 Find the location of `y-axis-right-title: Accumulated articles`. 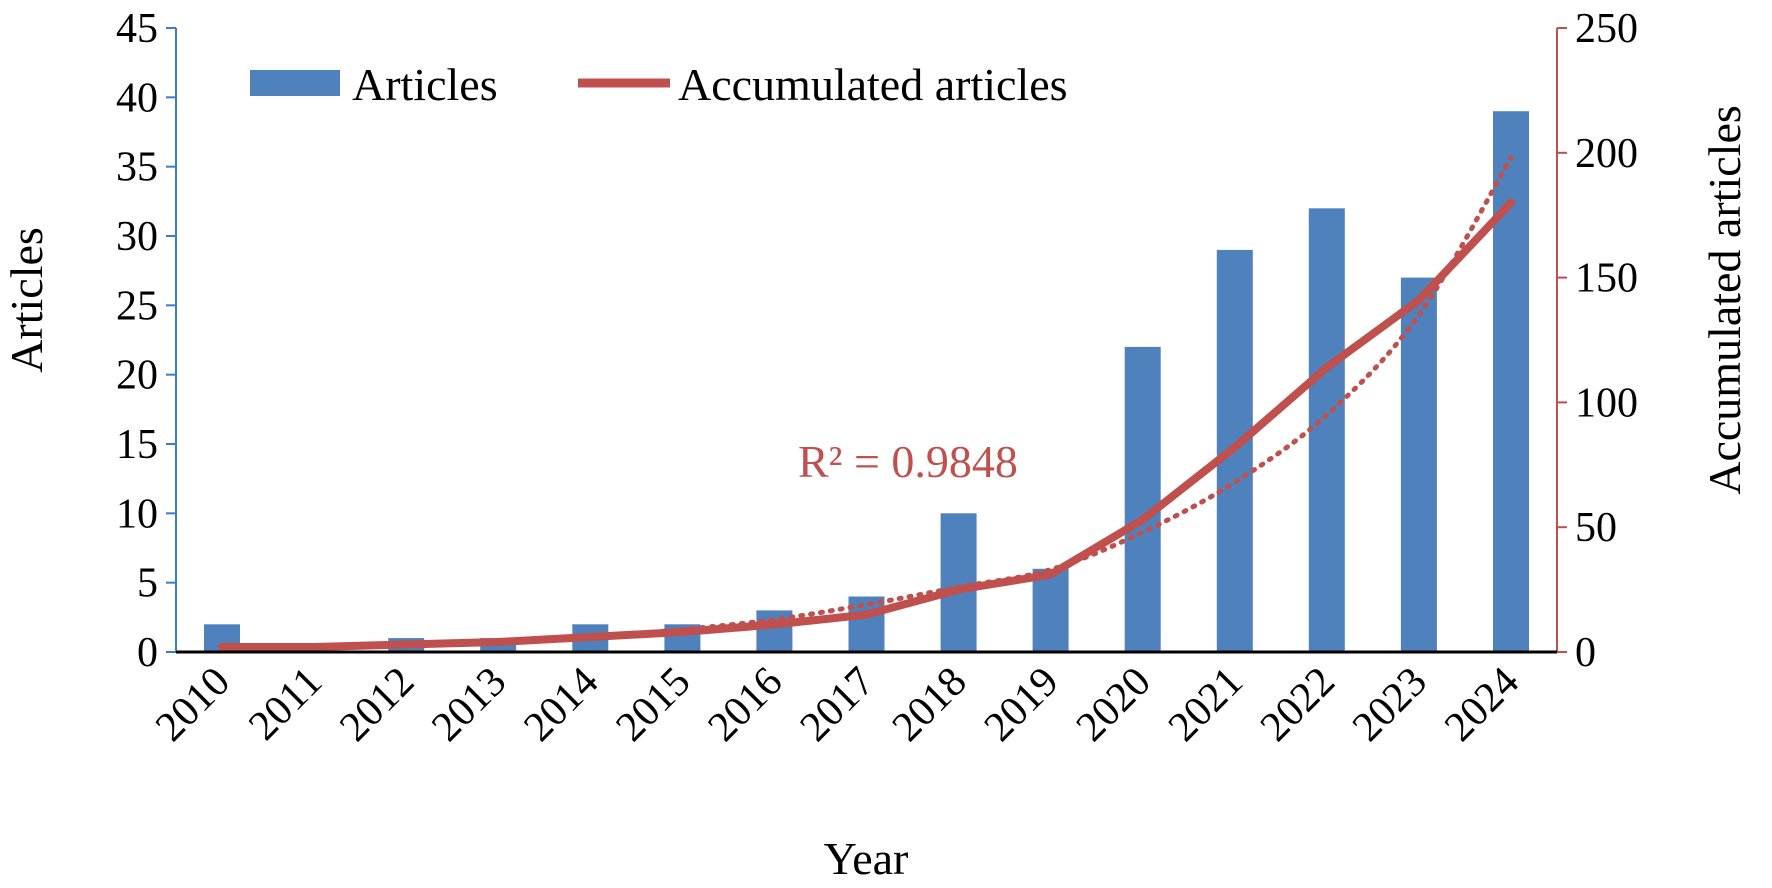

y-axis-right-title: Accumulated articles is located at coordinates (1724, 300).